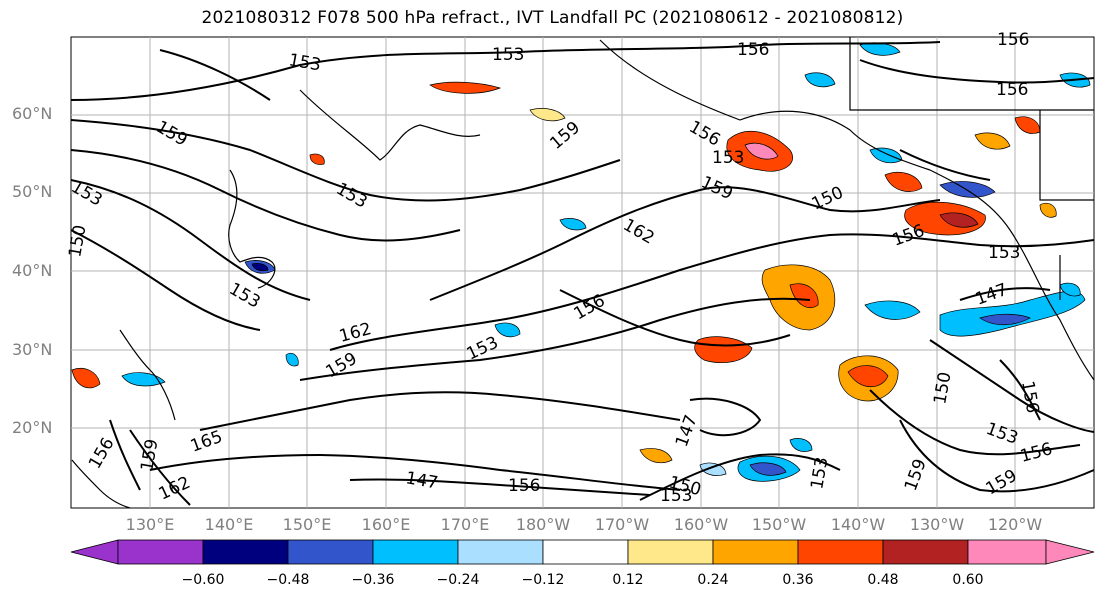 The image size is (1105, 601). I want to click on colorbar-tick-label: 0.36, so click(798, 580).